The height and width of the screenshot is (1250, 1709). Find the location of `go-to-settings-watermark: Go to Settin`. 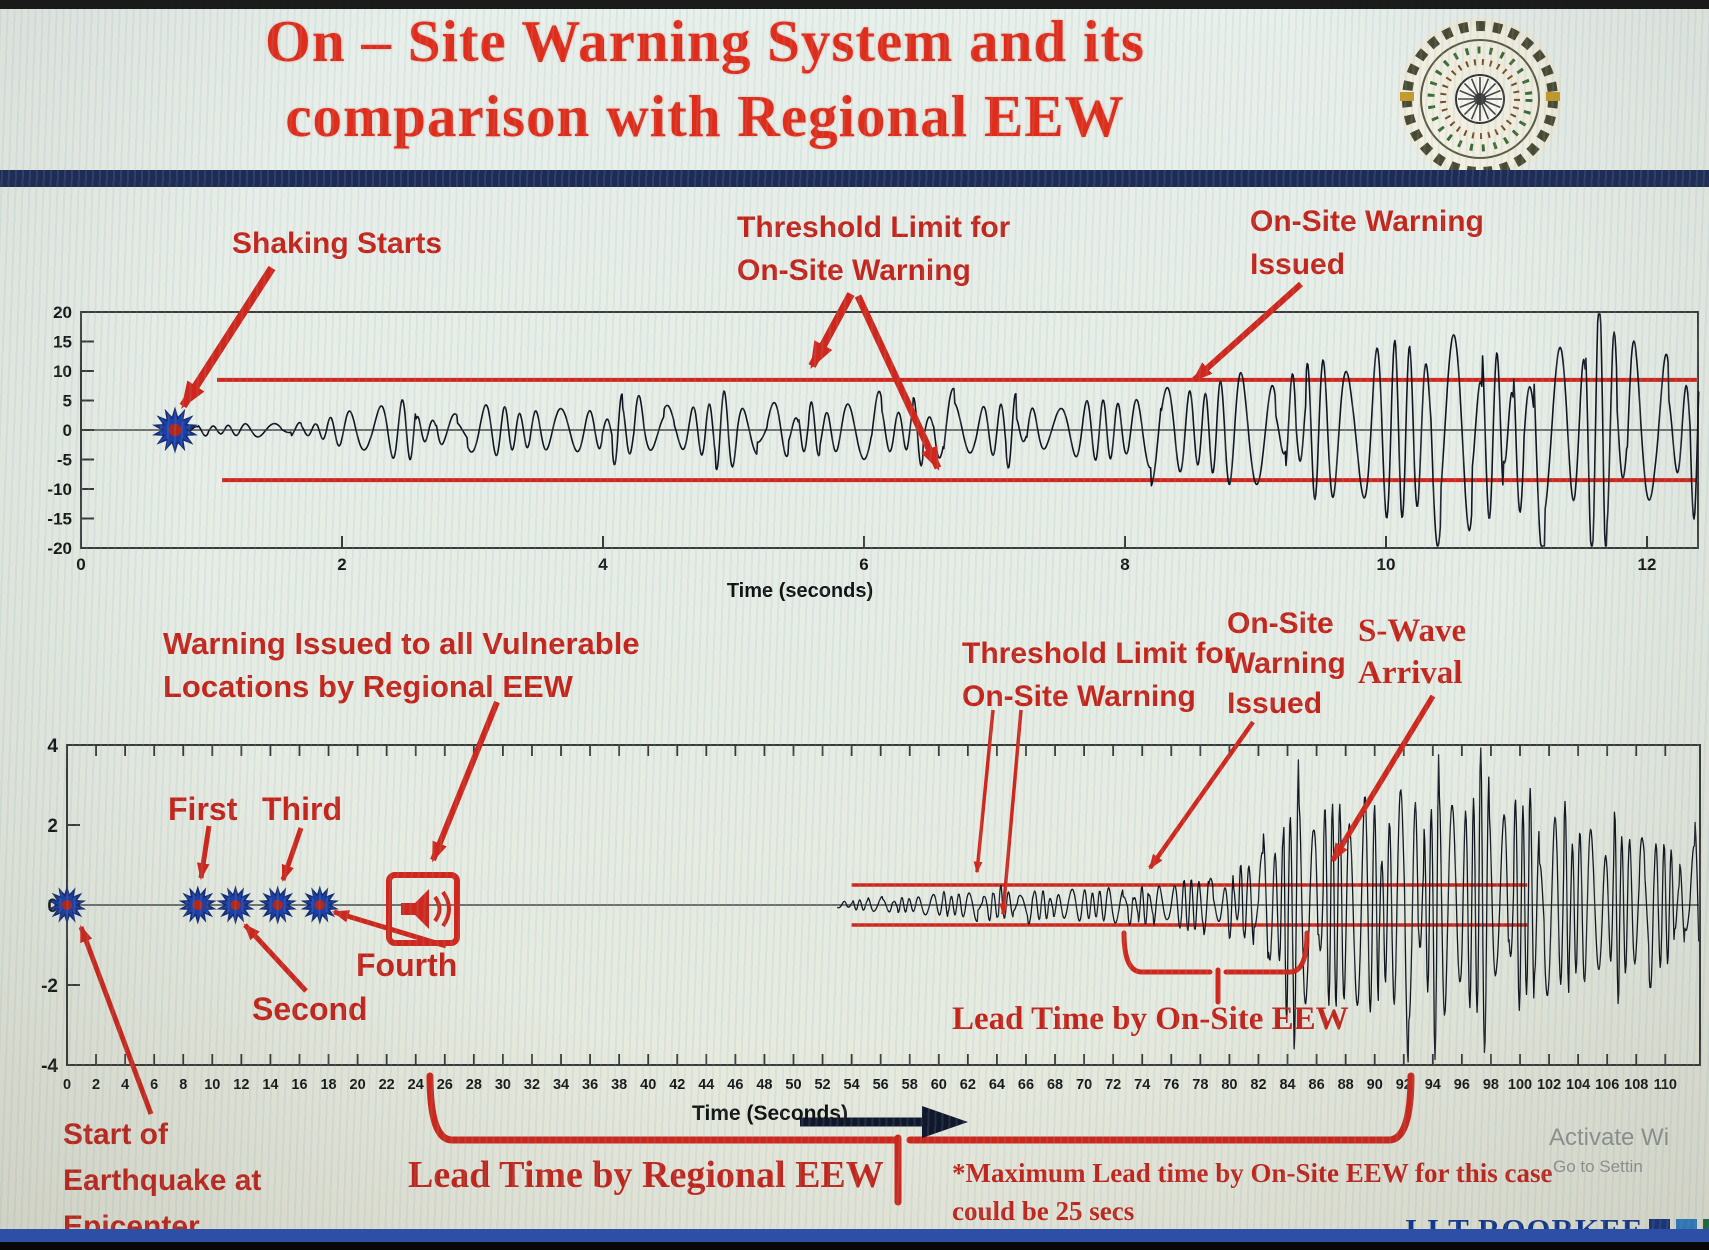

go-to-settings-watermark: Go to Settin is located at coordinates (1598, 1166).